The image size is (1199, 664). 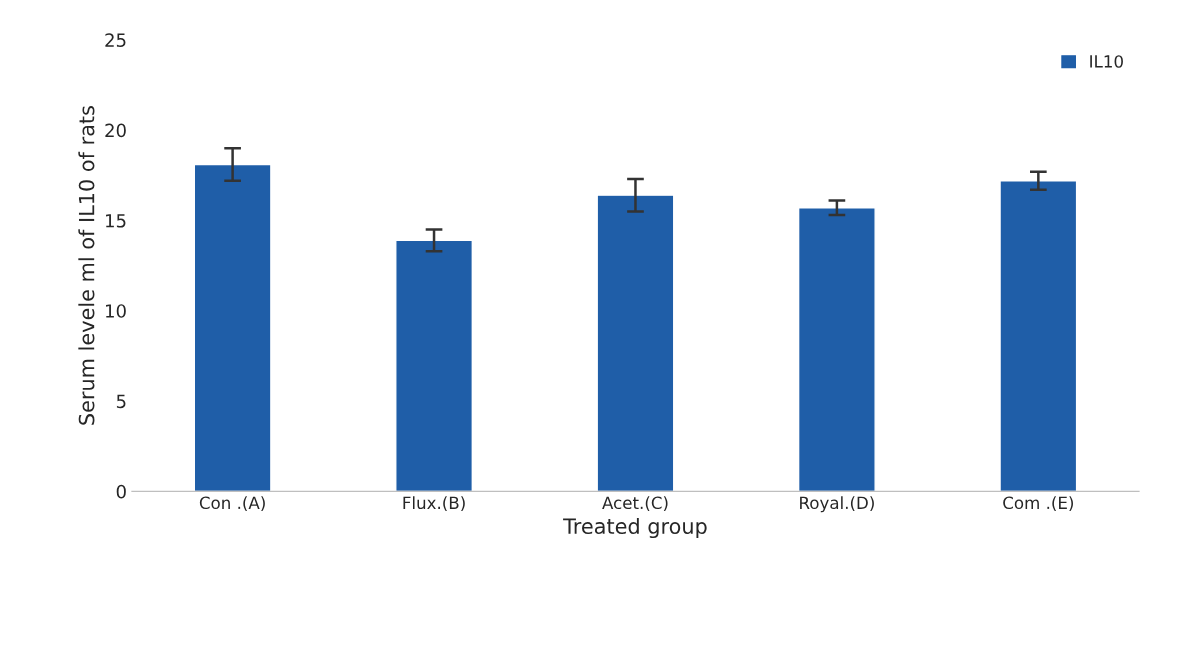 I want to click on y-axis-title: Serum levele ml of IL10 of rats, so click(x=86, y=265).